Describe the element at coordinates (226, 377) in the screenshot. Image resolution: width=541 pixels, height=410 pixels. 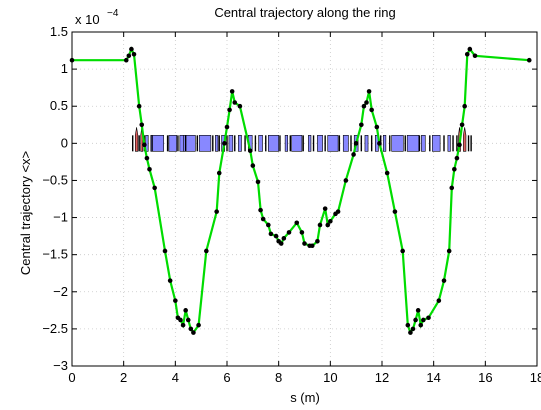
I see `x-tick-label: 6` at that location.